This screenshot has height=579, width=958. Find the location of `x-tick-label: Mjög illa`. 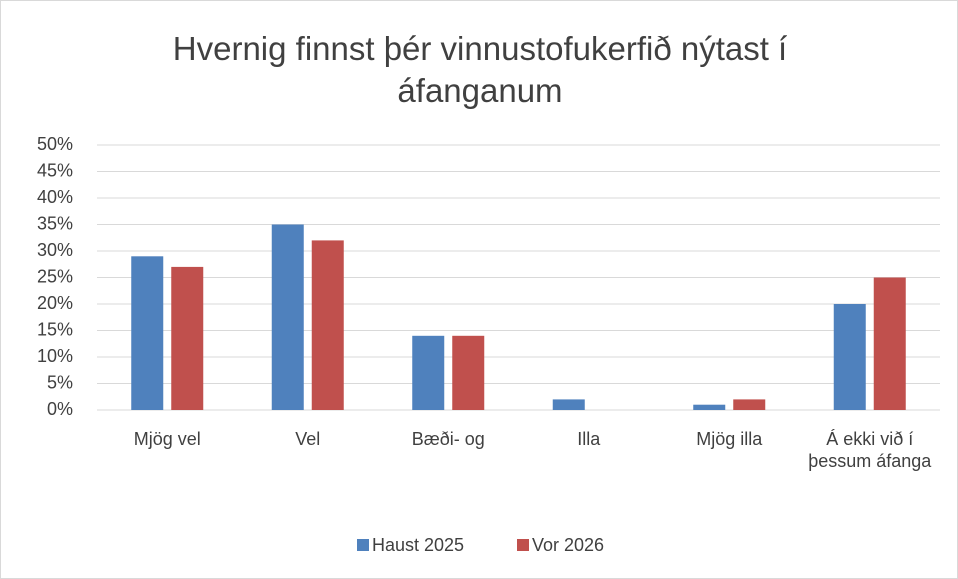

x-tick-label: Mjög illa is located at coordinates (729, 439).